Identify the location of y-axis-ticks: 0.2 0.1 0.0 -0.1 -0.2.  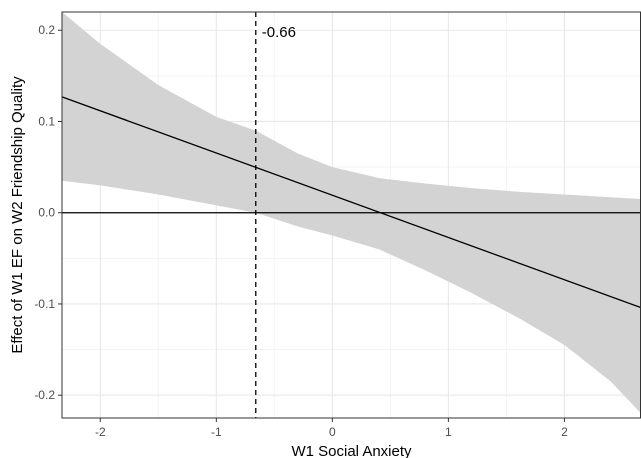
(48, 212).